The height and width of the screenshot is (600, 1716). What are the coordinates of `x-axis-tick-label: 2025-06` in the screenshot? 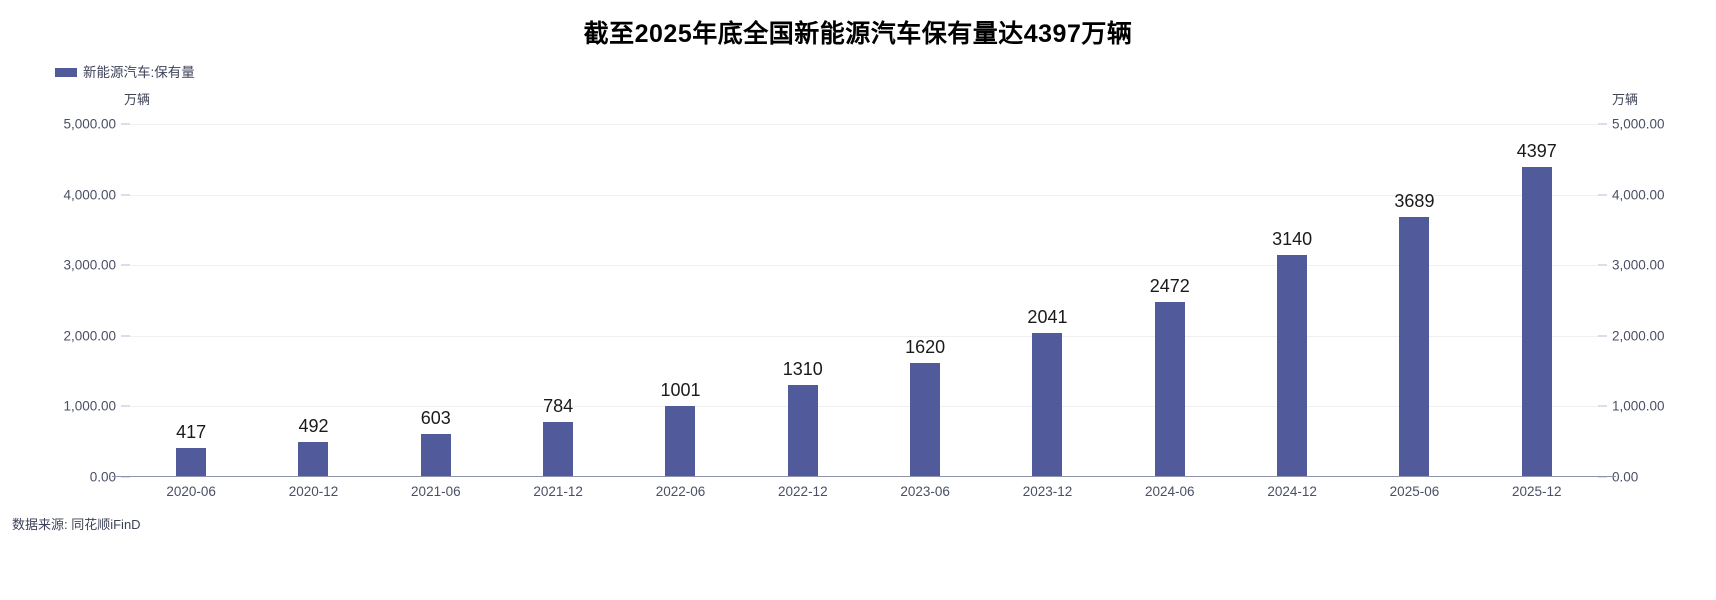 It's located at (1414, 491).